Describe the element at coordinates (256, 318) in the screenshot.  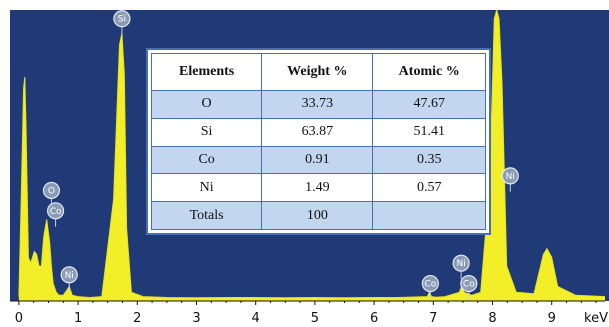
I see `x-tick-label: 4` at that location.